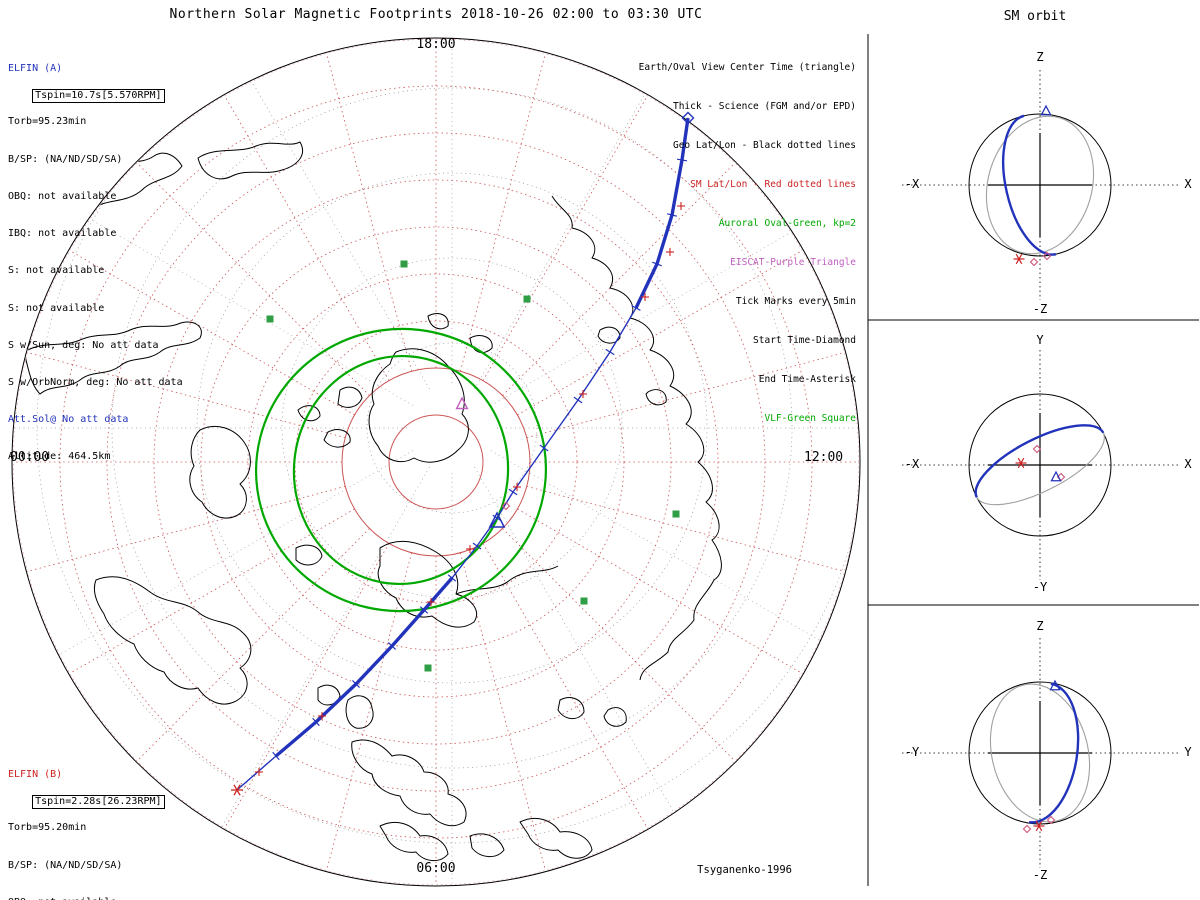  I want to click on legend-item: SM Lat/Lon - Red dotted lines, so click(773, 184).